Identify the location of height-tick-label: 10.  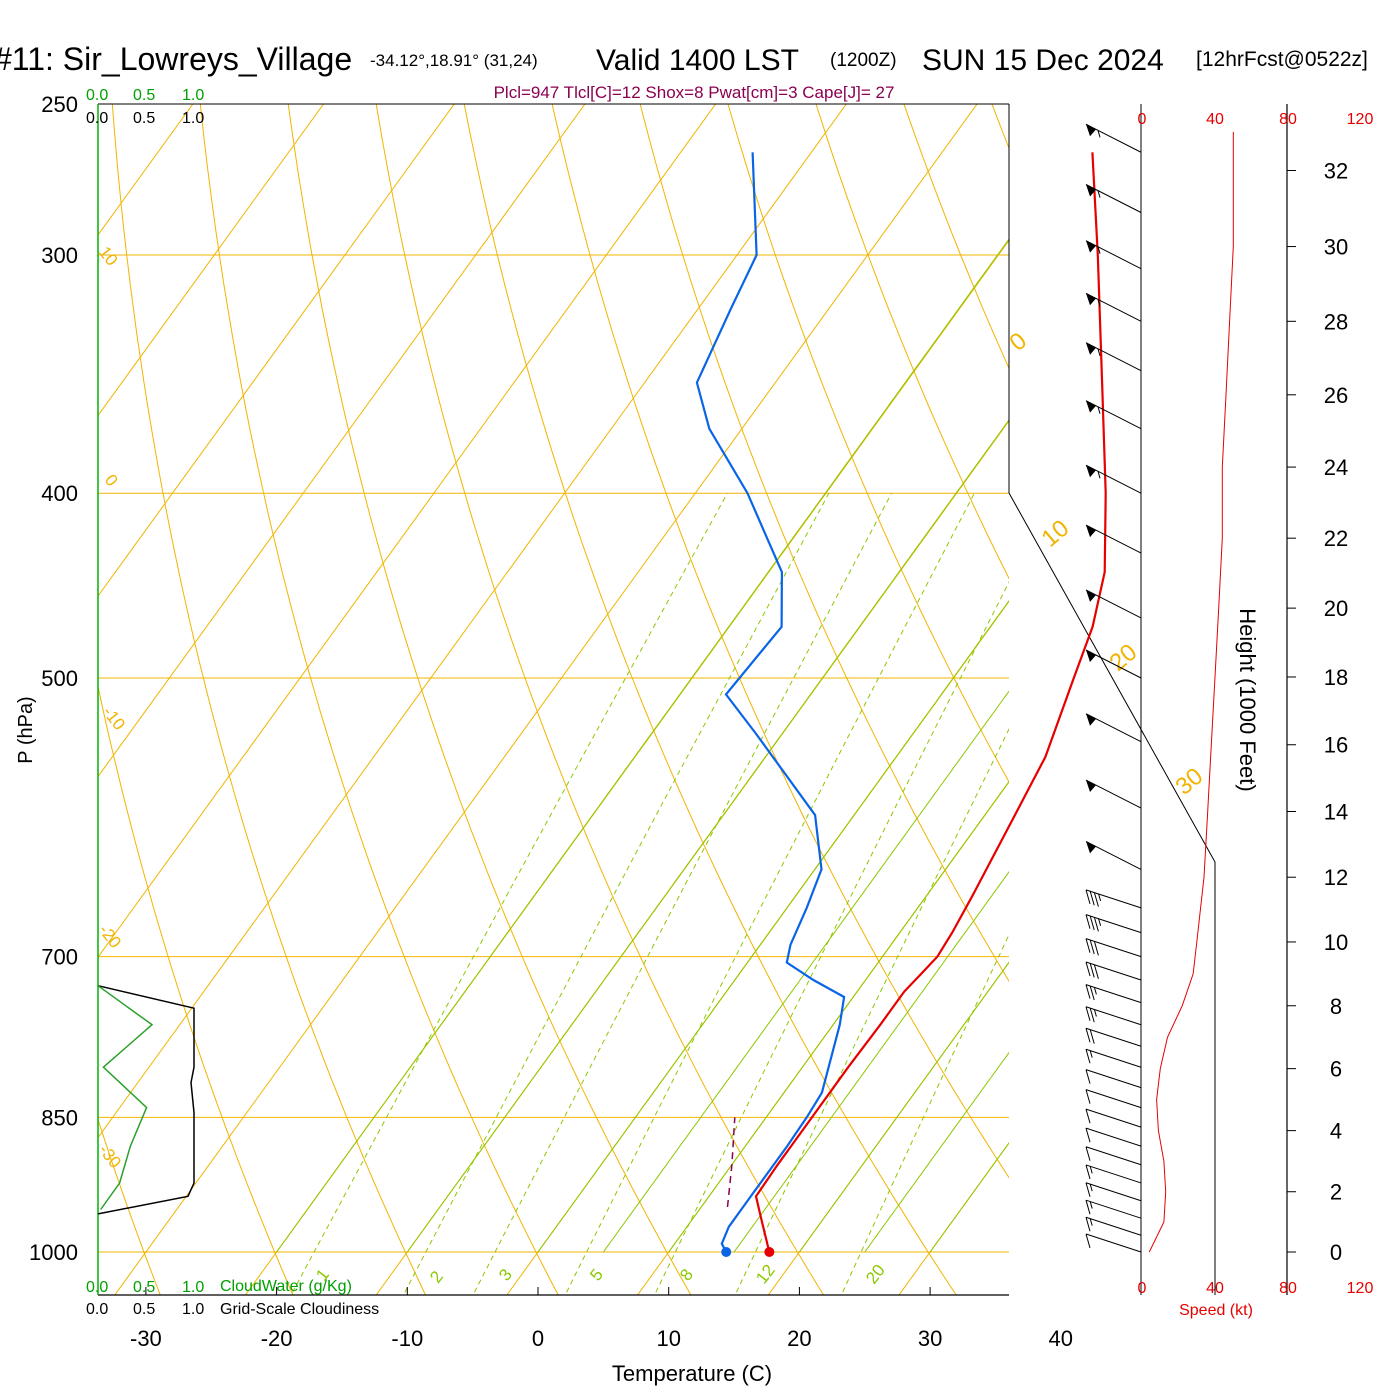
(1336, 942).